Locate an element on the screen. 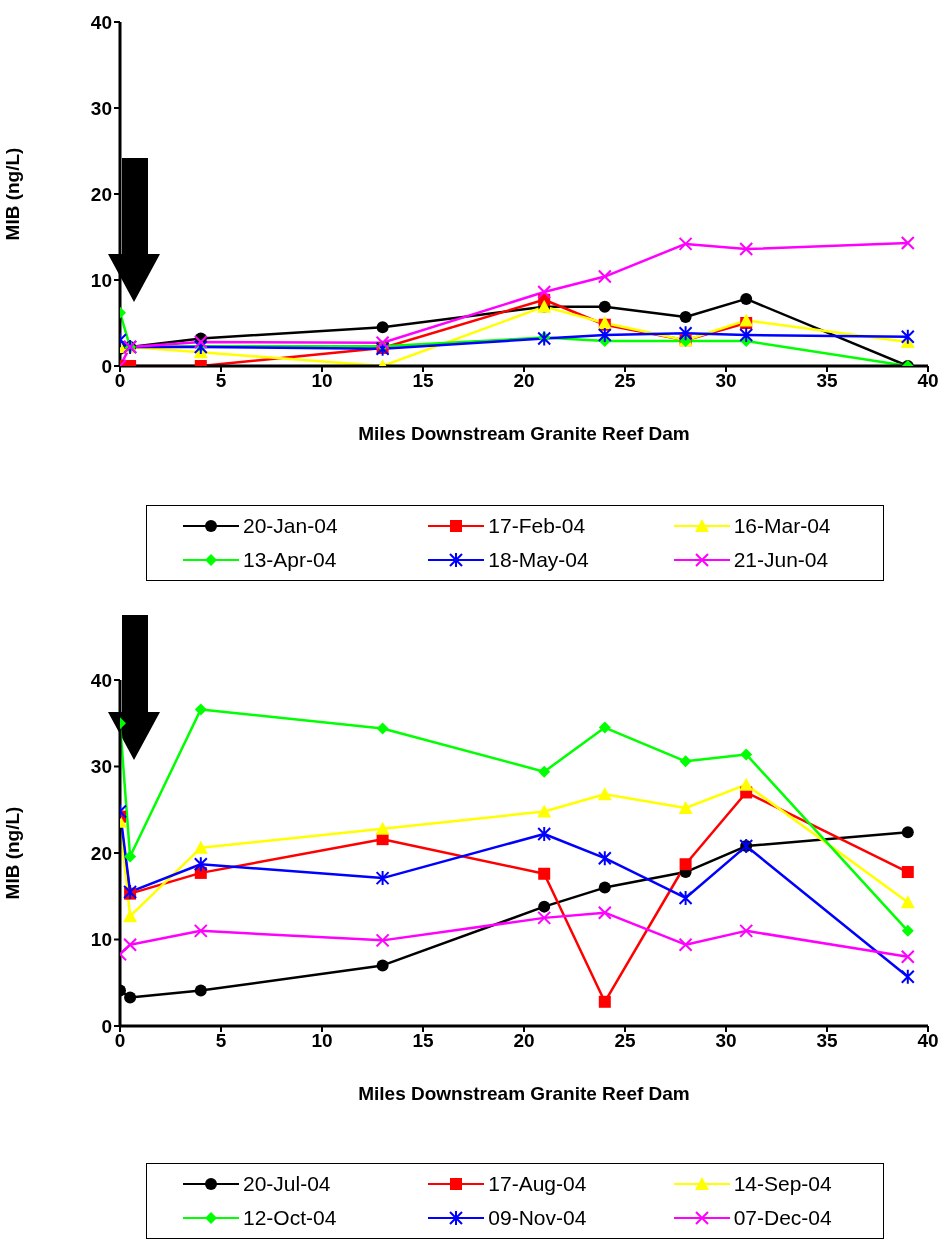  legend-label: 18-May-04 is located at coordinates (538, 560).